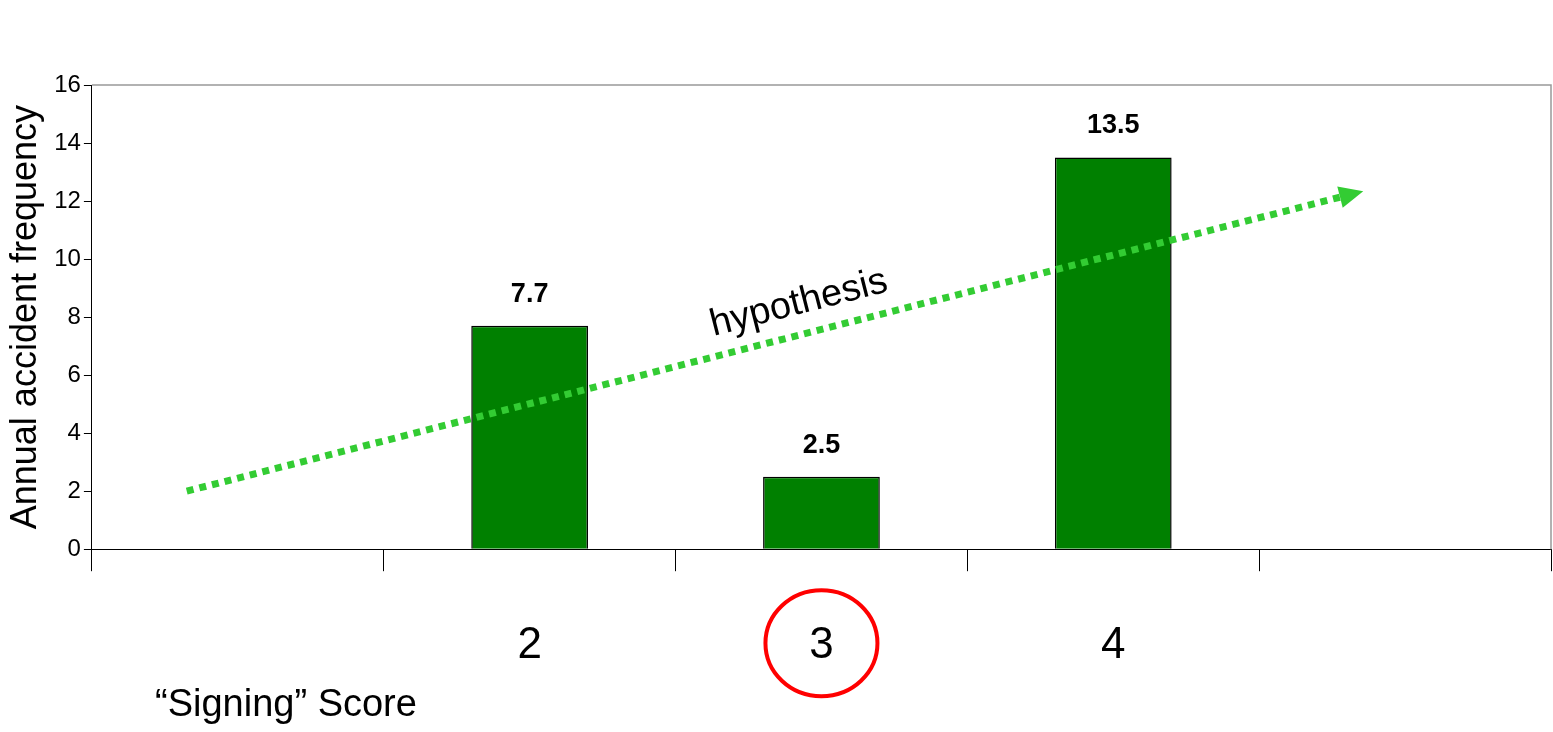  I want to click on data-label: 13.5, so click(1113, 124).